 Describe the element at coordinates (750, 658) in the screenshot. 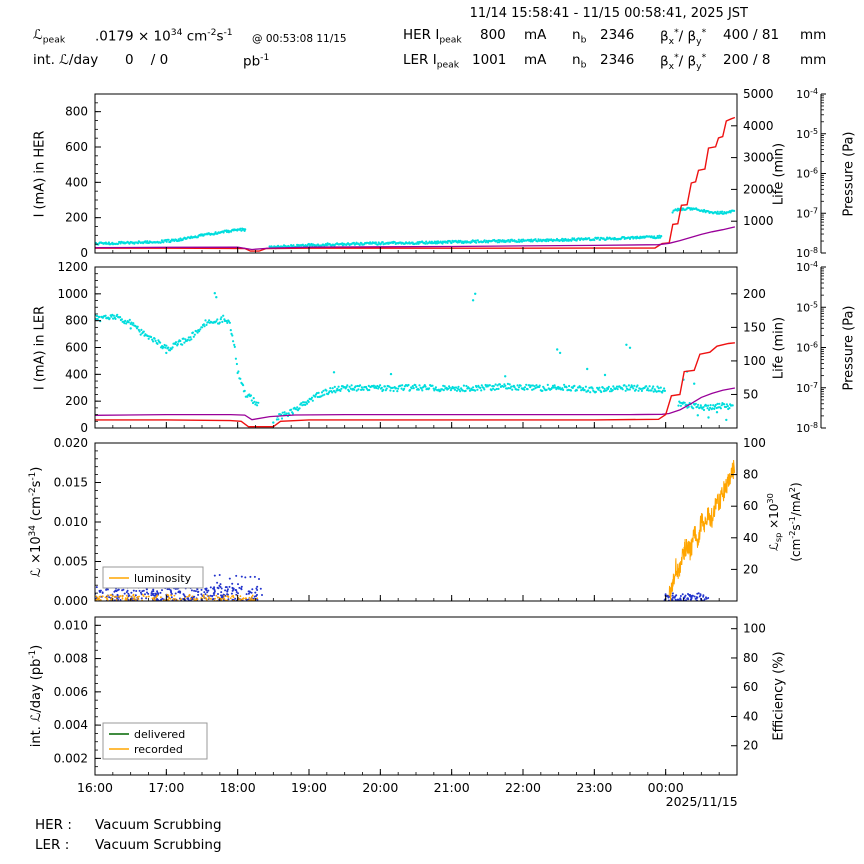

I see `svg-text: 80` at that location.